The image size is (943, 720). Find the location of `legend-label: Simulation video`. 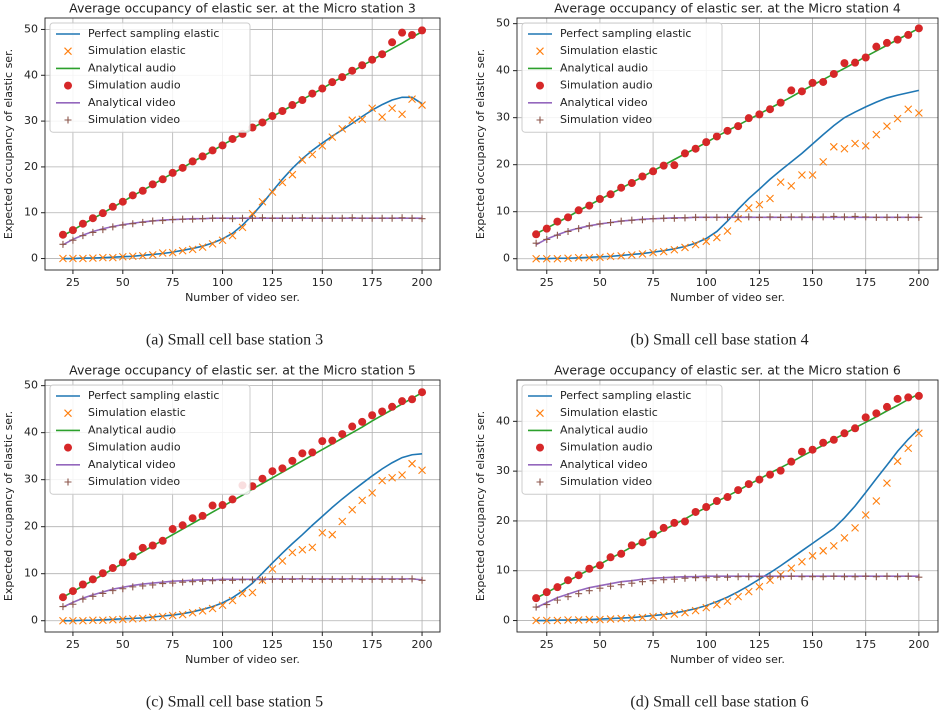

legend-label: Simulation video is located at coordinates (134, 119).